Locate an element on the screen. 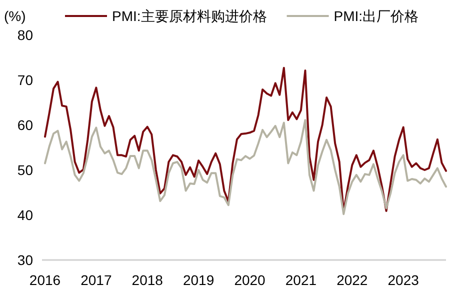 Image resolution: width=468 pixels, height=307 pixels. legend-label: PMI:主要原材料购进价格 is located at coordinates (189, 16).